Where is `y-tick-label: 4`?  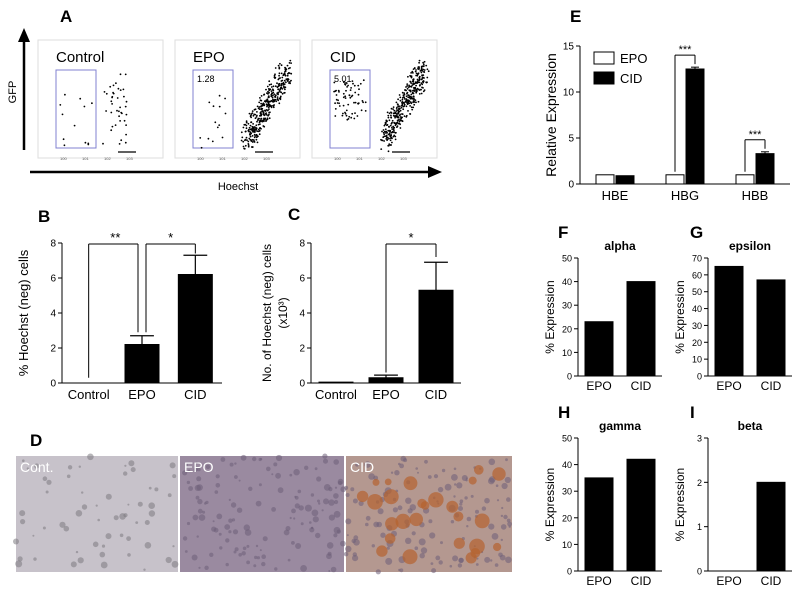
y-tick-label: 4 is located at coordinates (53, 314).